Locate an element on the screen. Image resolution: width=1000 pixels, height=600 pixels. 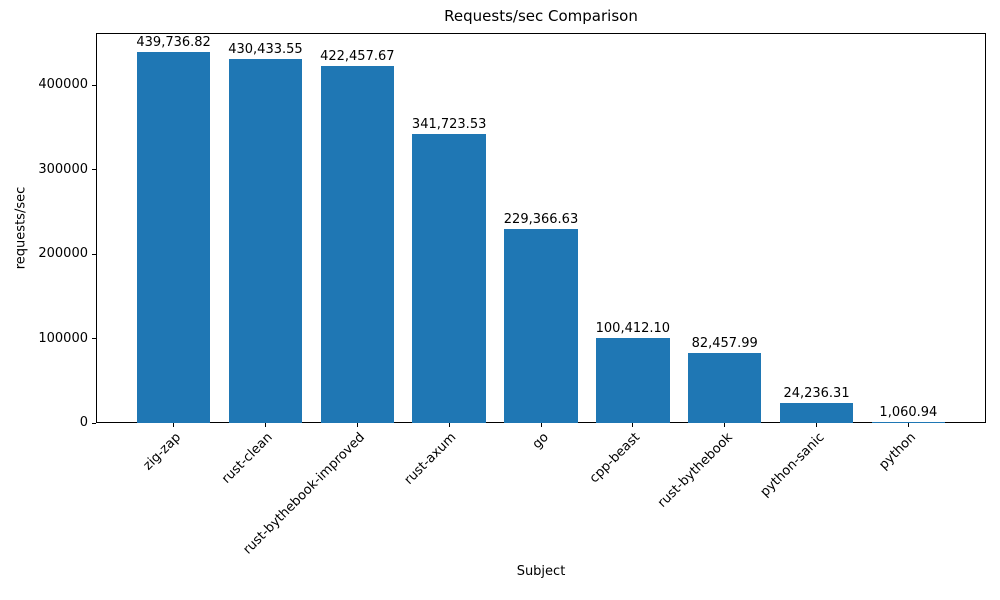
bar-zig-zap is located at coordinates (173, 237).